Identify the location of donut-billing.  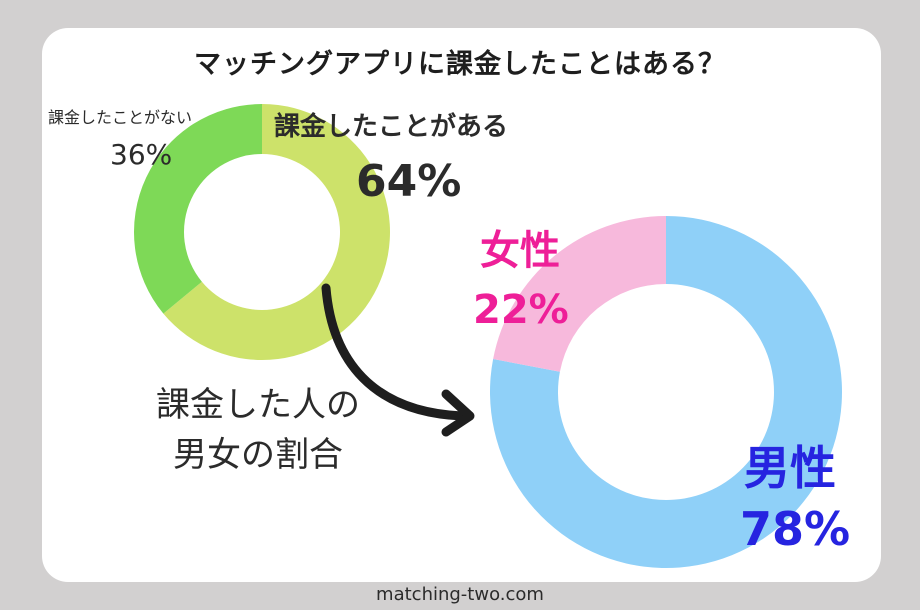
(262, 232).